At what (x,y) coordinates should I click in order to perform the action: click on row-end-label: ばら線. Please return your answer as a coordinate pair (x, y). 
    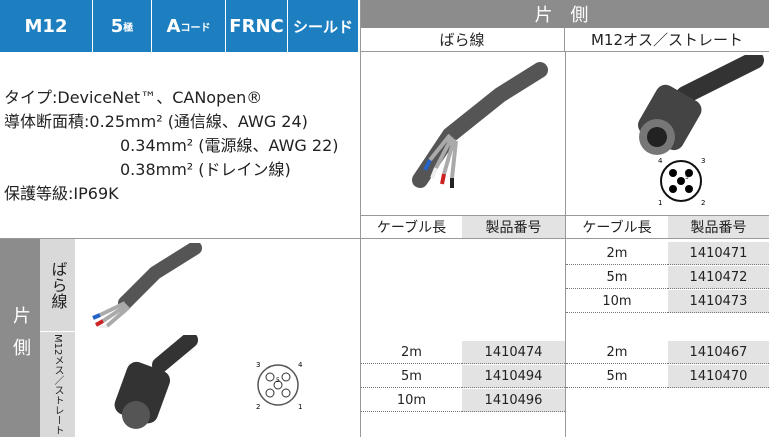
    Looking at the image, I should click on (58, 285).